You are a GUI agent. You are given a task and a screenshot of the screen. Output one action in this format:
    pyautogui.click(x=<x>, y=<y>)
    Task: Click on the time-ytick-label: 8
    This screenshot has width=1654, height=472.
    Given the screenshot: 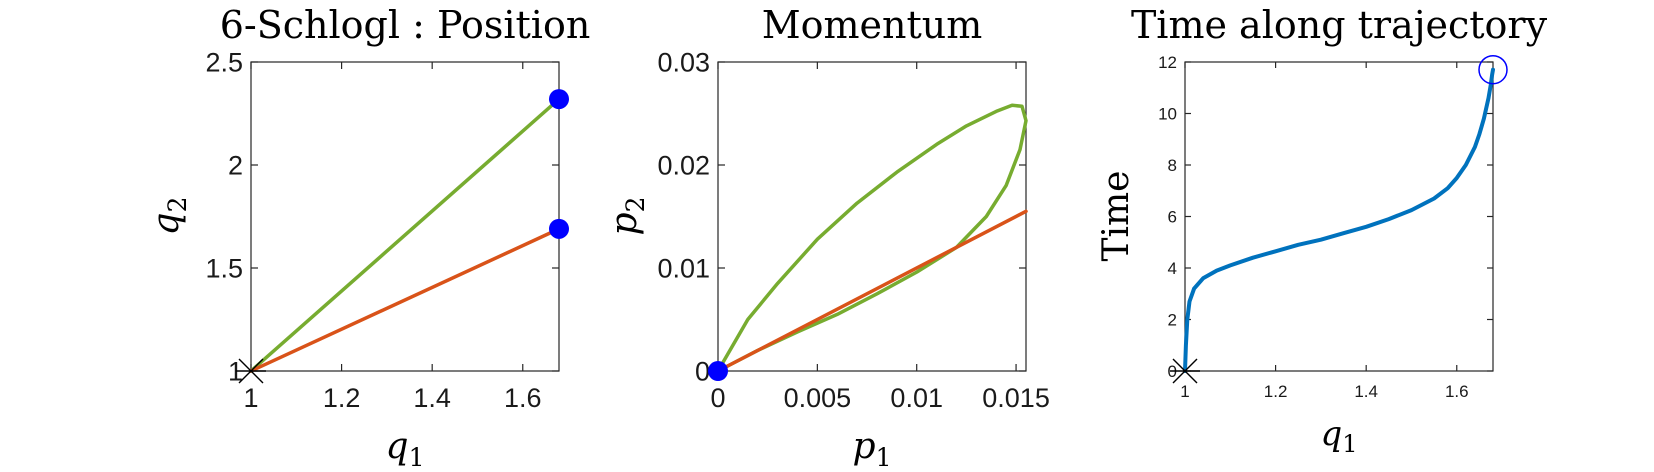 What is the action you would take?
    pyautogui.click(x=1172, y=165)
    